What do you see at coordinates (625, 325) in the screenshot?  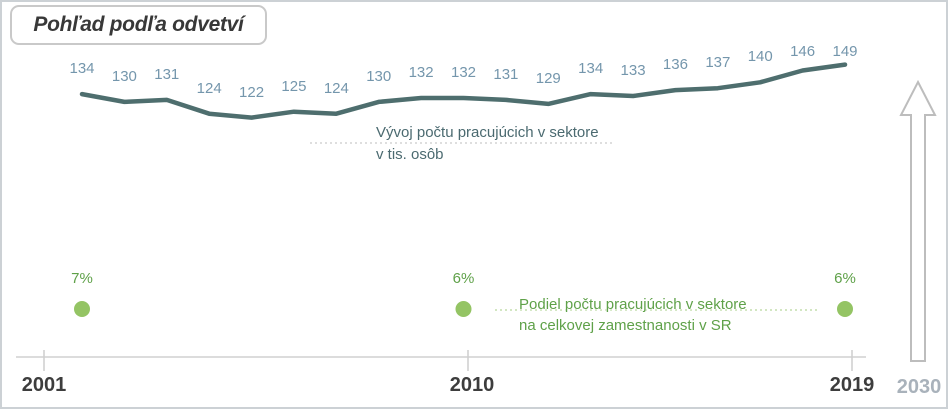 I see `share-annotation-line2: na celkovej zamestnanosti v SR` at bounding box center [625, 325].